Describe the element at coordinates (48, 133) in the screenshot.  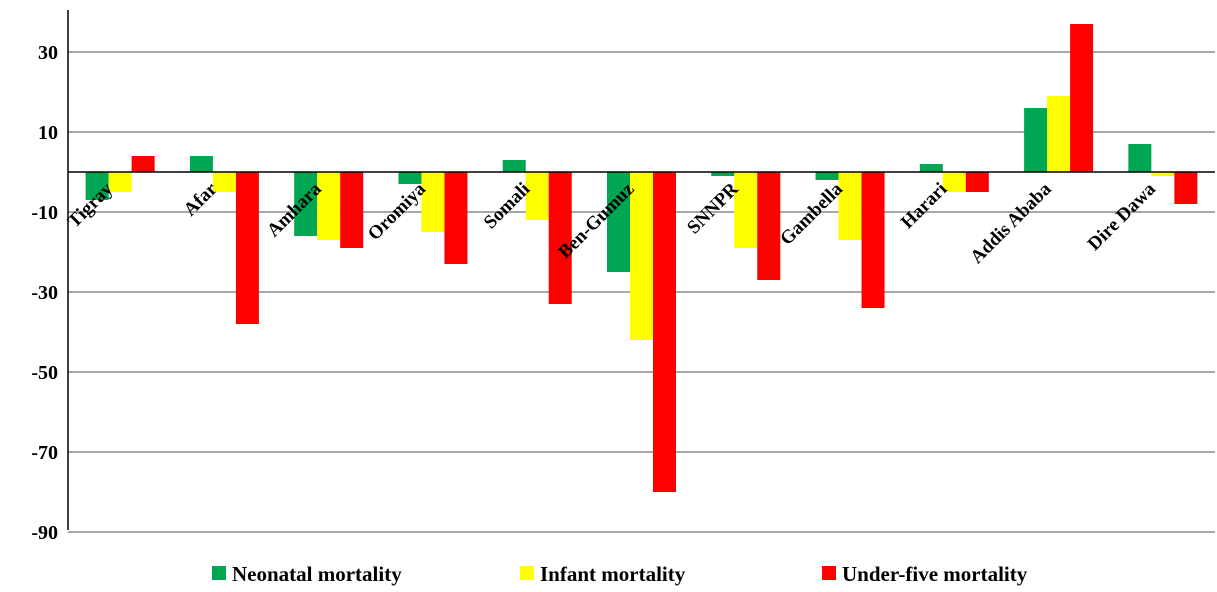
I see `y-tick-label: 10` at that location.